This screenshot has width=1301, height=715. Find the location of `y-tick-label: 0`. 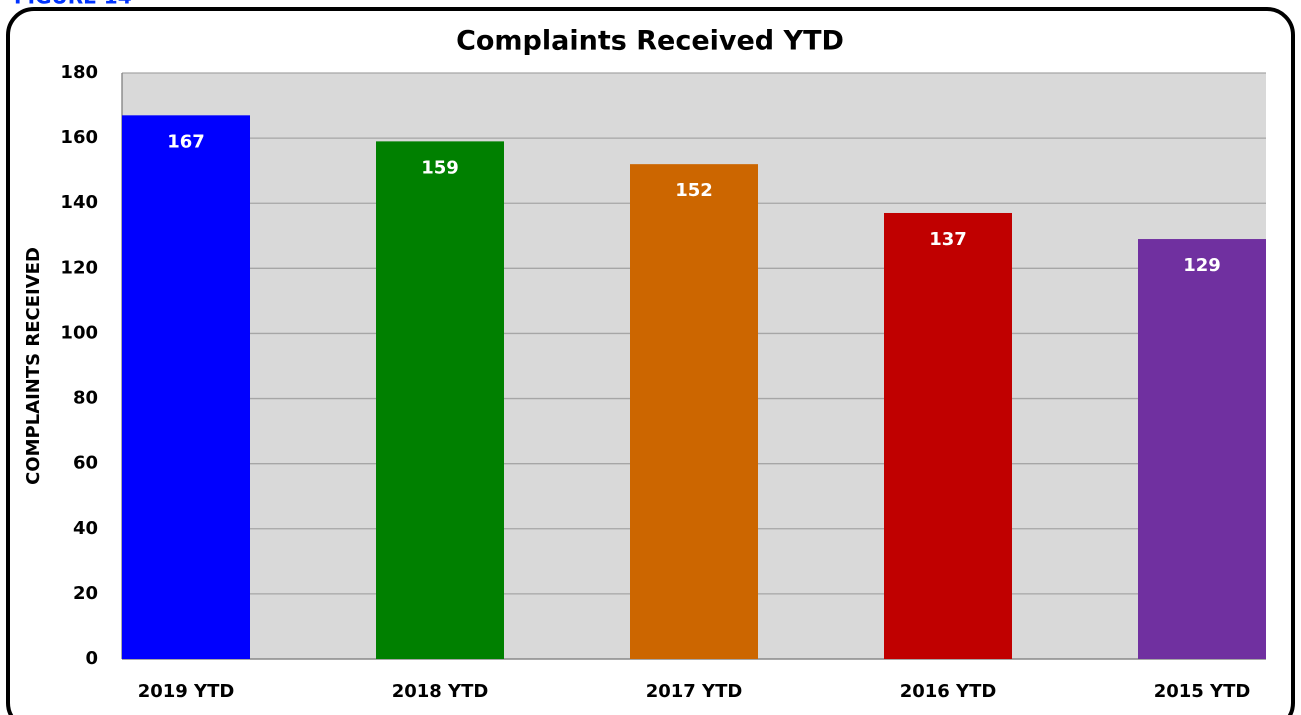

y-tick-label: 0 is located at coordinates (91, 658).